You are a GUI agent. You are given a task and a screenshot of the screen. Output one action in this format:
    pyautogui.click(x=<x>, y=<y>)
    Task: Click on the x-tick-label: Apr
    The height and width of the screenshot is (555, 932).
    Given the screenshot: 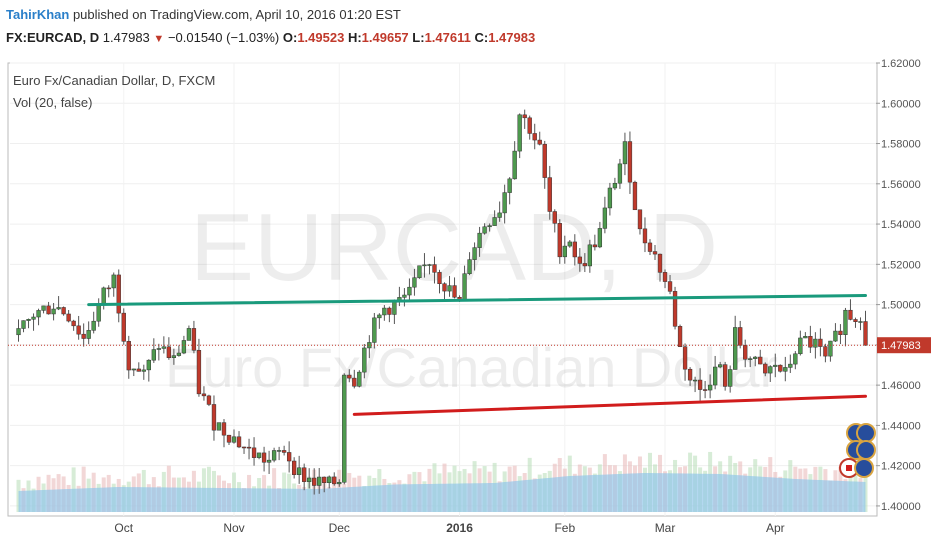 What is the action you would take?
    pyautogui.click(x=775, y=528)
    